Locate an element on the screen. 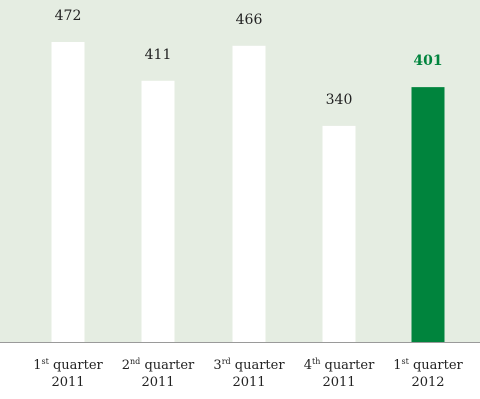 The height and width of the screenshot is (399, 480). x-tick-label-5: 1st quarter 2012 is located at coordinates (428, 374).